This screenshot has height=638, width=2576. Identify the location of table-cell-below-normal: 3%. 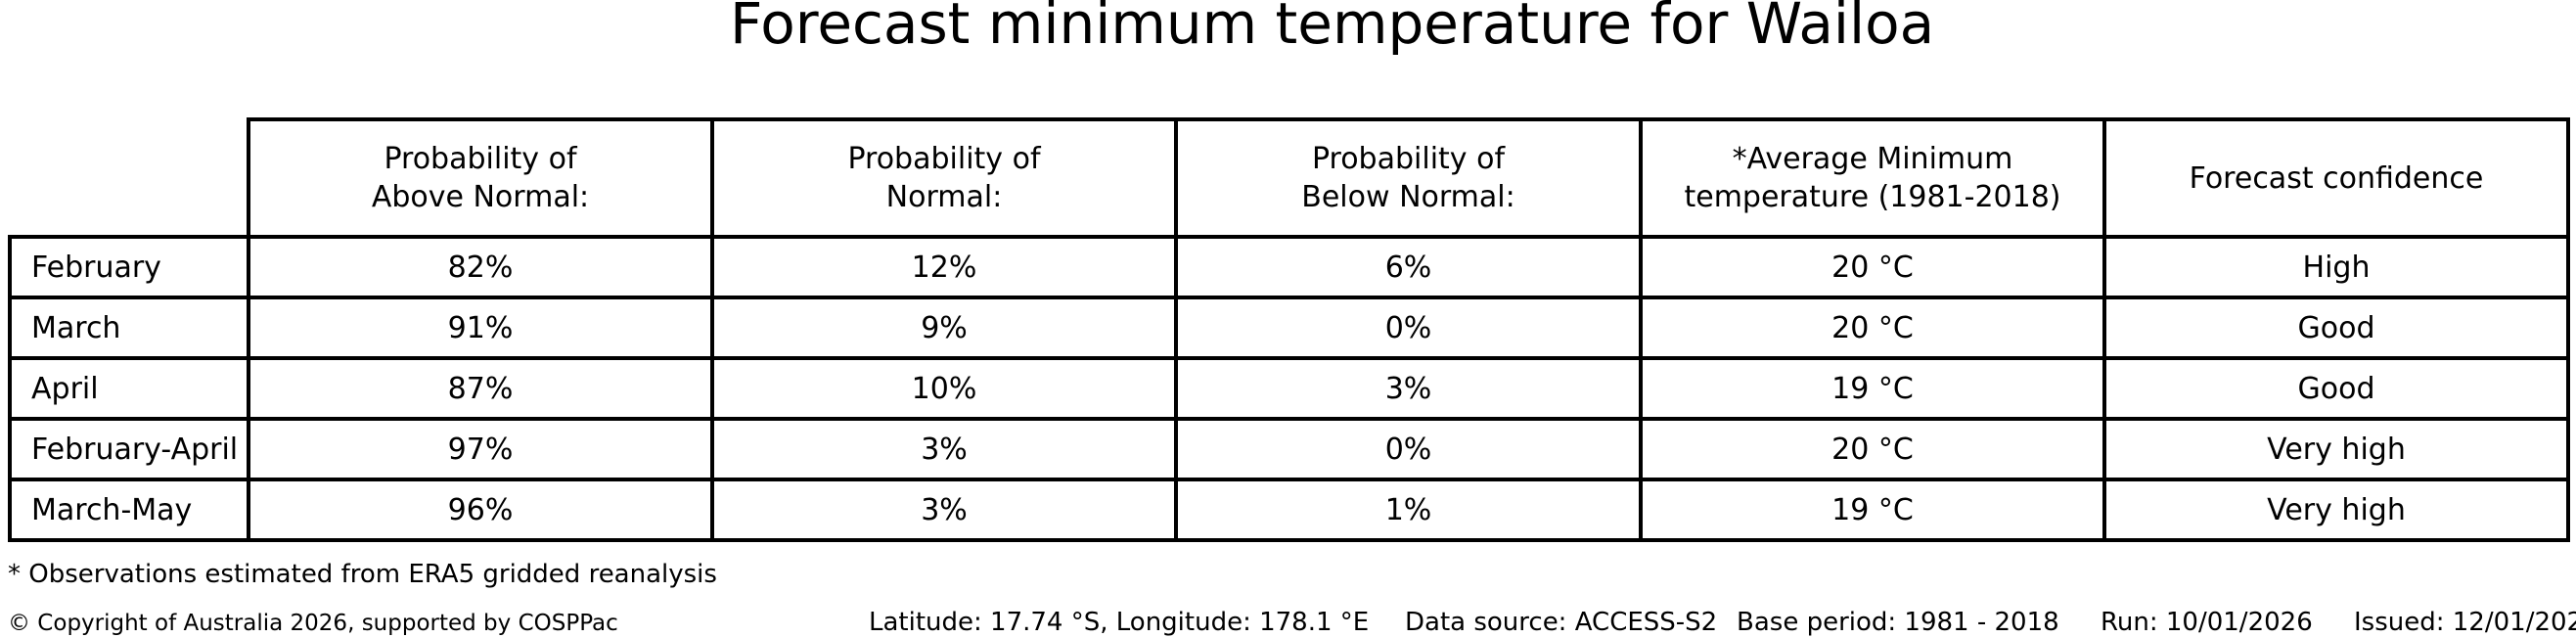
(1408, 388).